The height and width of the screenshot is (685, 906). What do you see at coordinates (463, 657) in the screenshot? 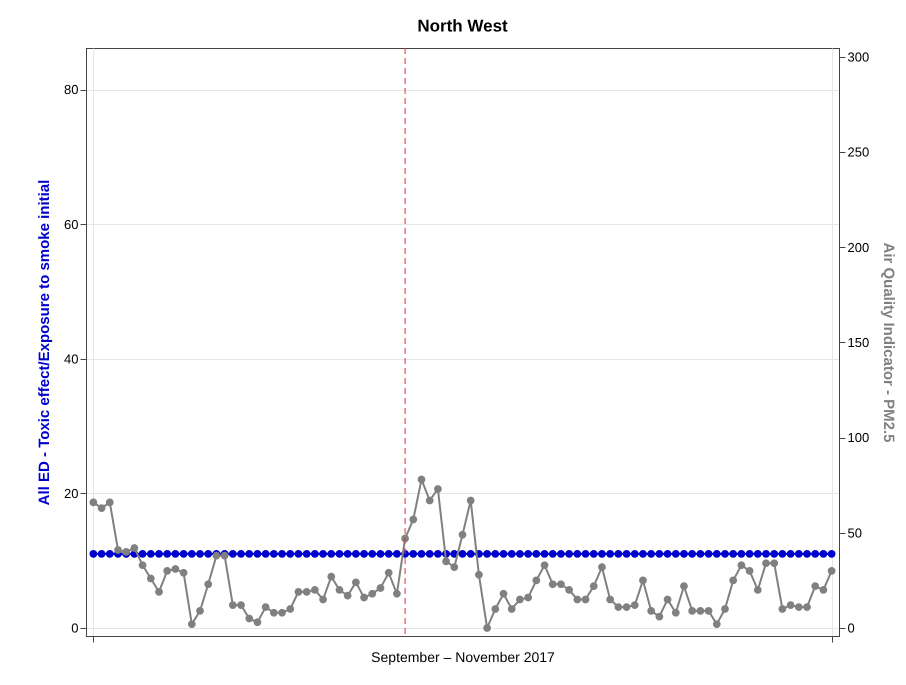
I see `x-axis-title: September – November 2017` at bounding box center [463, 657].